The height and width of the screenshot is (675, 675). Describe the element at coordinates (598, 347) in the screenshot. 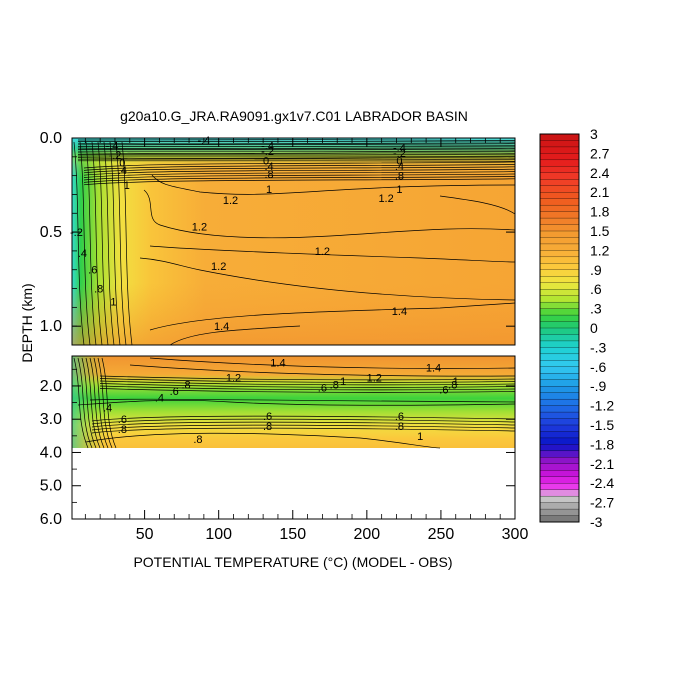

I see `colorbar-tick-label: -.3` at that location.